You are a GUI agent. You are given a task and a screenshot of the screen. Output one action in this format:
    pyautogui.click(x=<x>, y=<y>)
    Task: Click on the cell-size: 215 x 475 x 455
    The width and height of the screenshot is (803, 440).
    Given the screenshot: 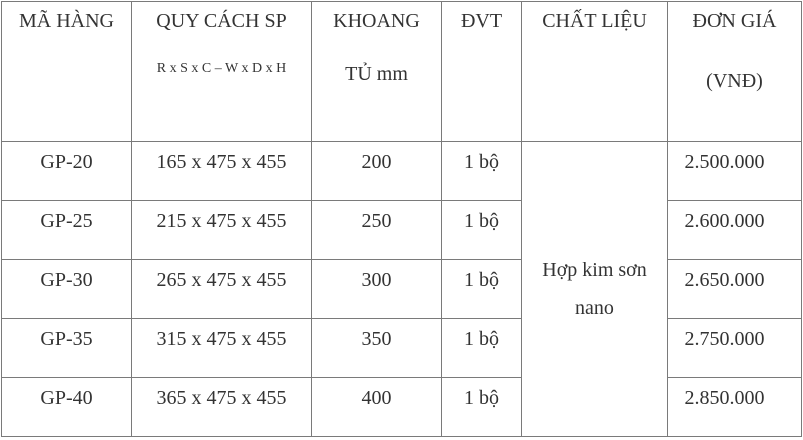 What is the action you would take?
    pyautogui.click(x=221, y=230)
    